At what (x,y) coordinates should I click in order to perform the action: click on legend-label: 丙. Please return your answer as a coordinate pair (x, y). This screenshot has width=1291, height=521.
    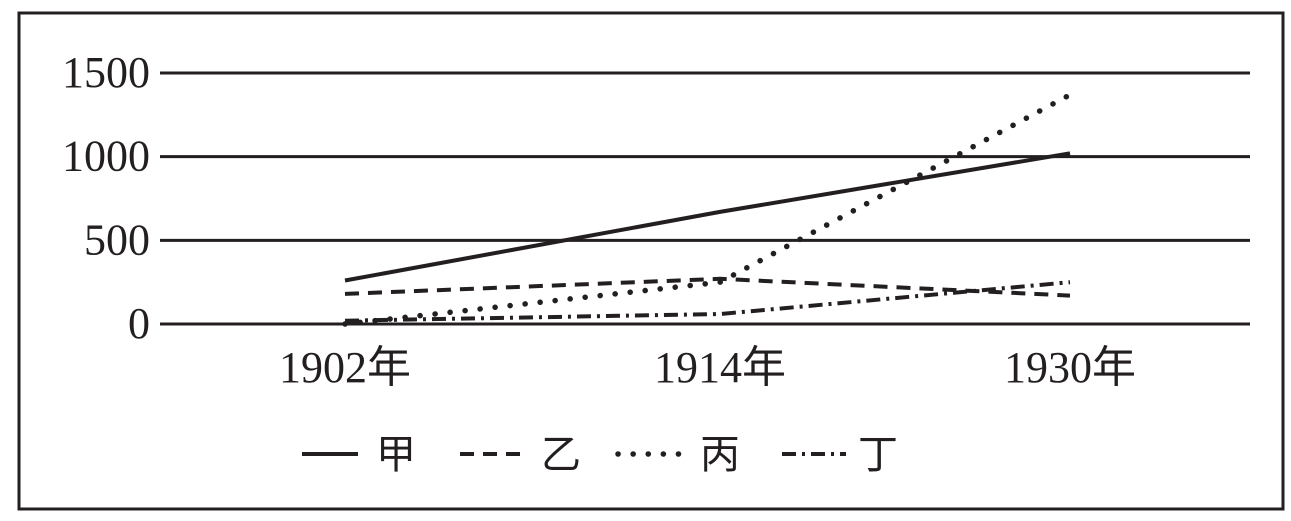
    Looking at the image, I should click on (720, 455).